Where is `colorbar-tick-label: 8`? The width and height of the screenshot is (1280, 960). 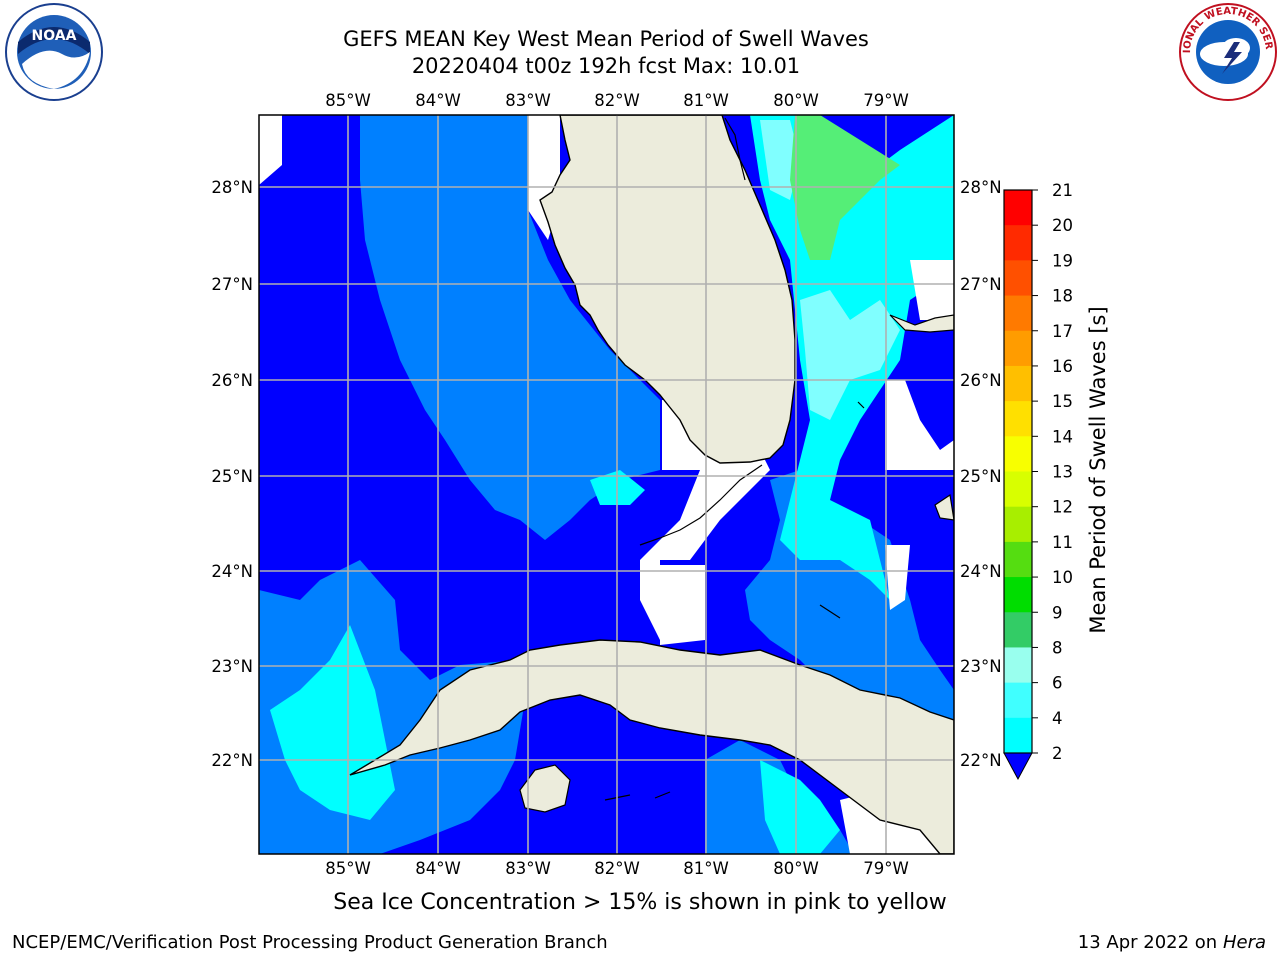 colorbar-tick-label: 8 is located at coordinates (1057, 647).